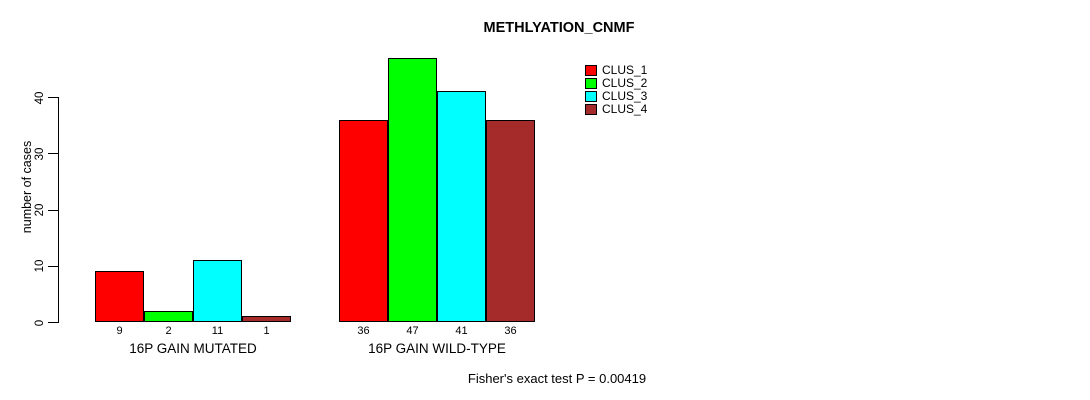  Describe the element at coordinates (412, 189) in the screenshot. I see `bar-clus_2-group2` at that location.